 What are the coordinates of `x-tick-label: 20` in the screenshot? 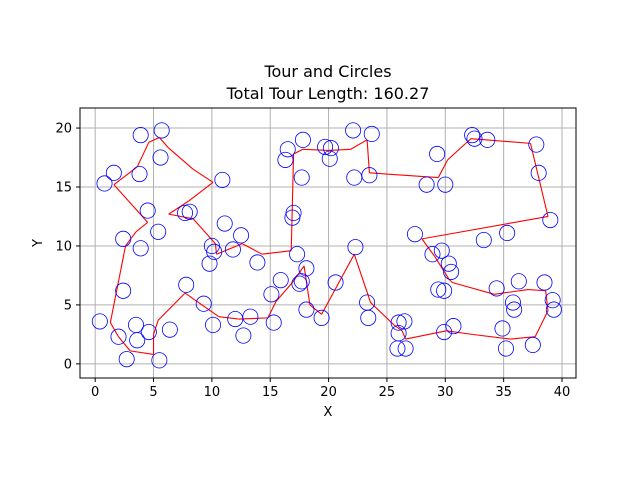 It's located at (328, 392).